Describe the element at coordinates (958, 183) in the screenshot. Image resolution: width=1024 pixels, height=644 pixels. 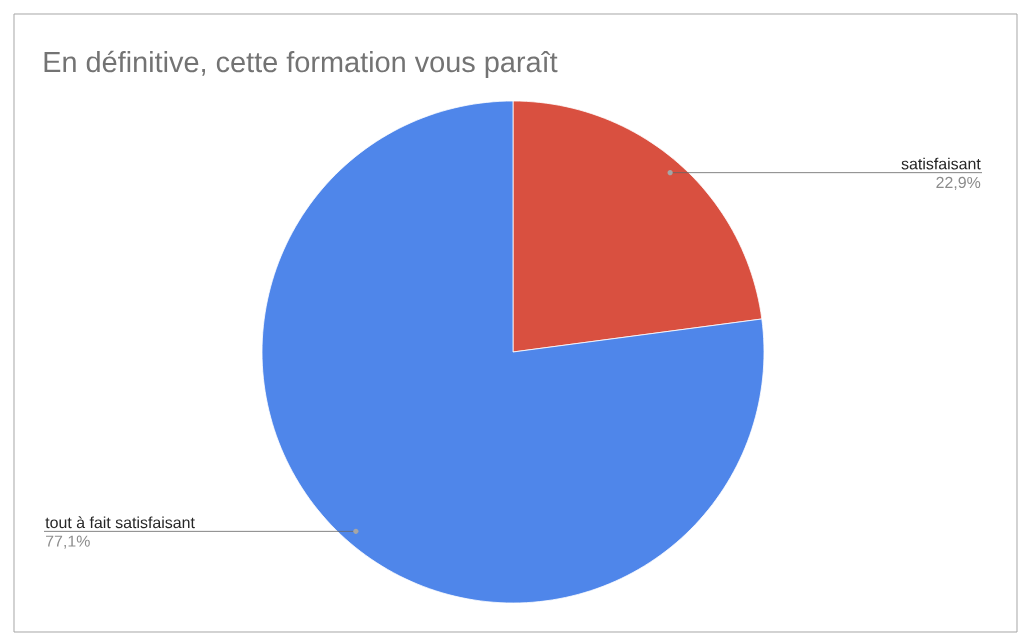
I see `data-label: 22,9%` at that location.